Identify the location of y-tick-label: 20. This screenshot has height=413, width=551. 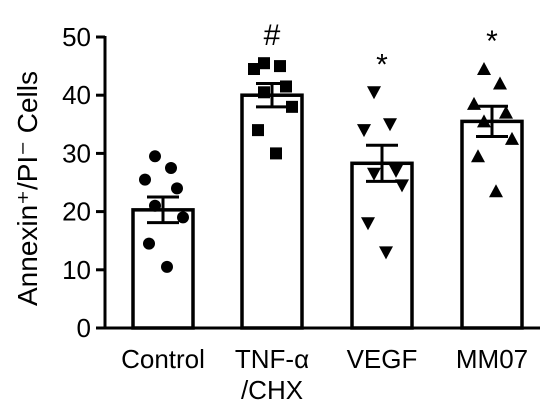
(76, 212).